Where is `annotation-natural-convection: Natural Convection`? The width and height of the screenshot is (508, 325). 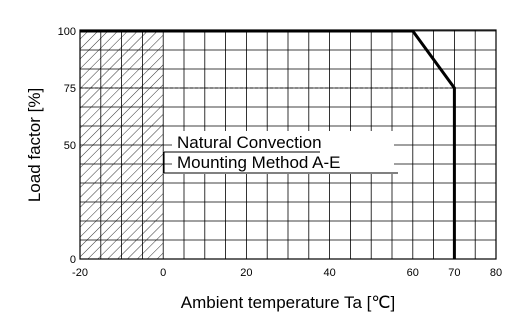 annotation-natural-convection: Natural Convection is located at coordinates (249, 142).